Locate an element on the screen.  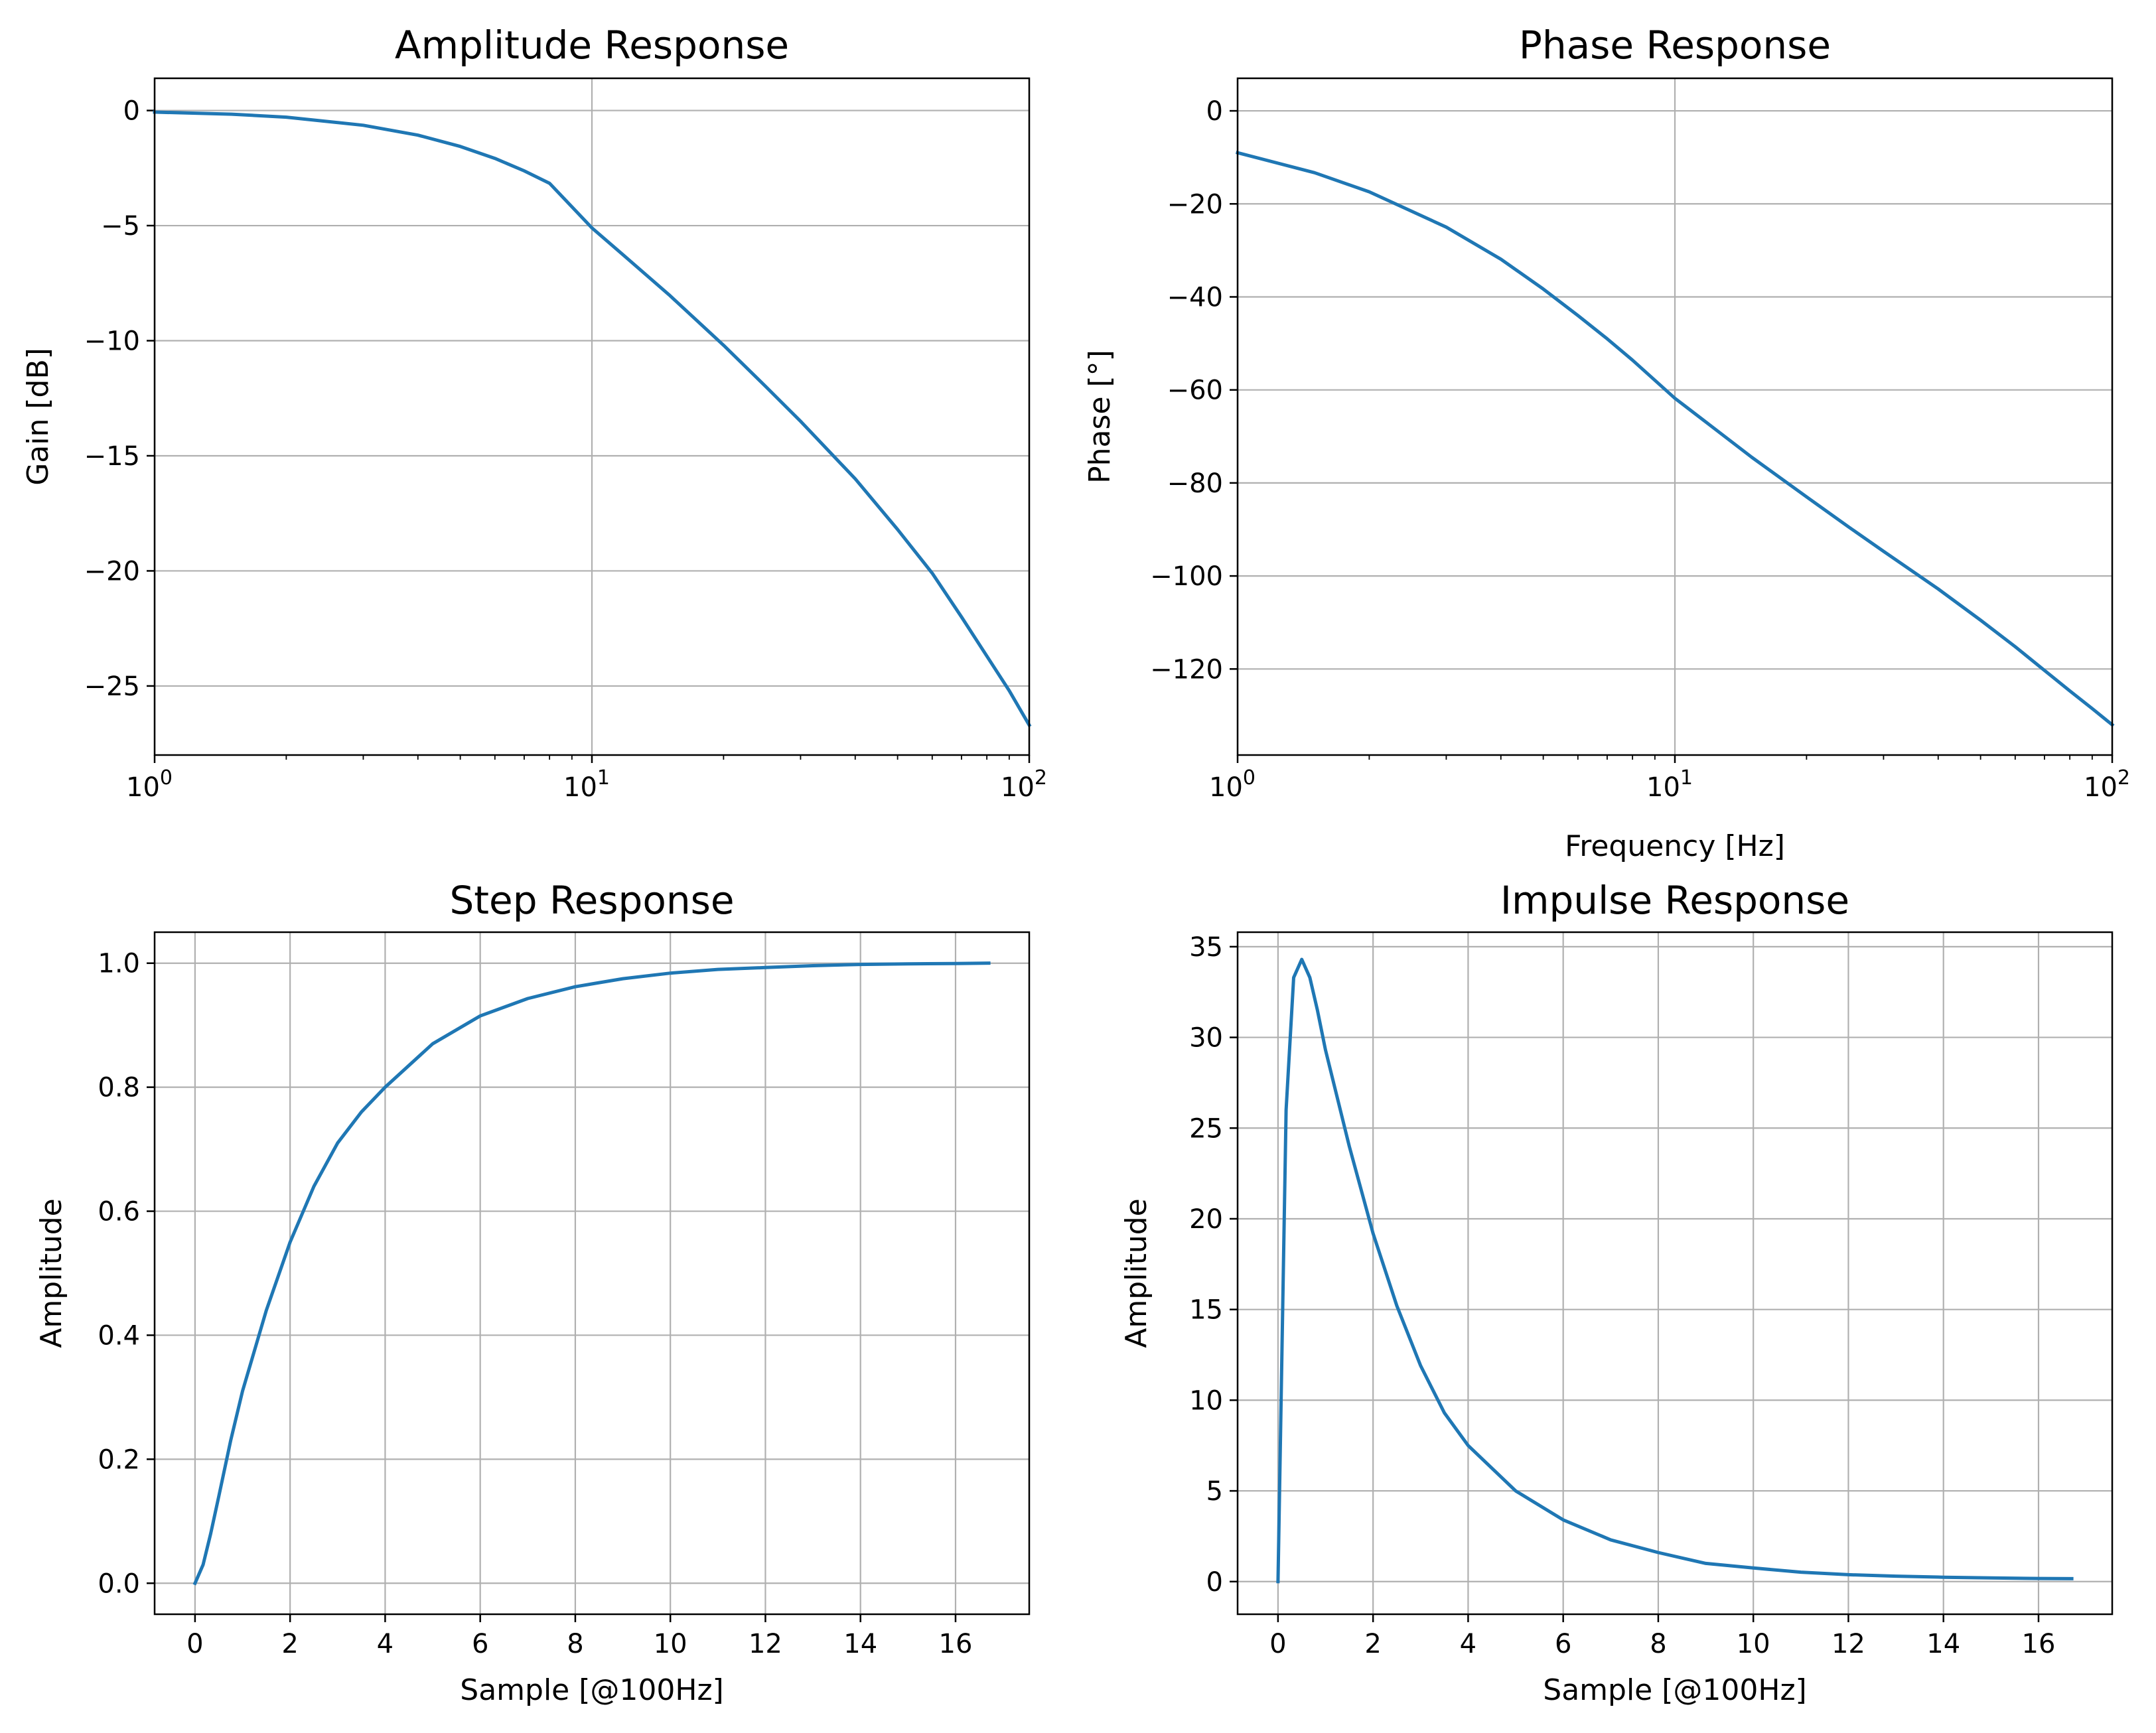
step-series is located at coordinates (591, 1273).